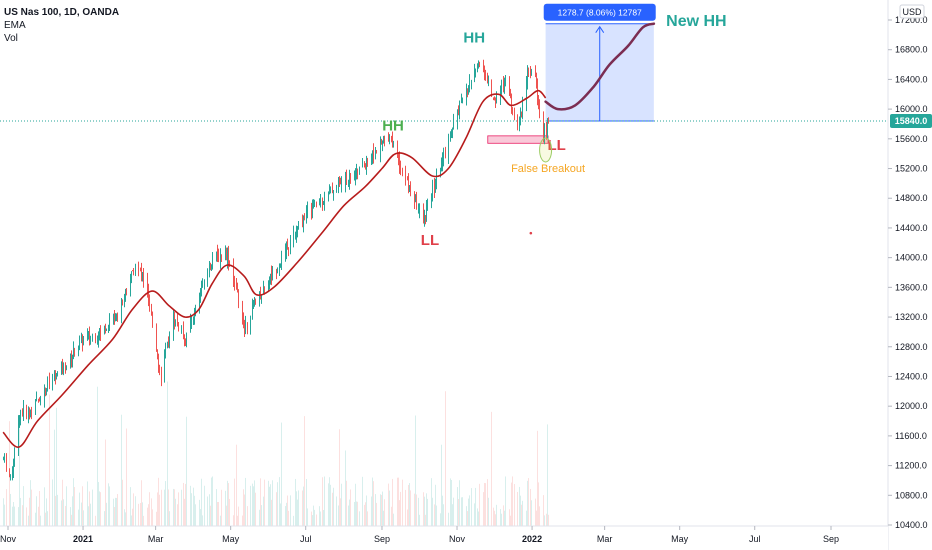 The image size is (932, 550). What do you see at coordinates (15, 25) in the screenshot?
I see `ema-indicator-label: EMA` at bounding box center [15, 25].